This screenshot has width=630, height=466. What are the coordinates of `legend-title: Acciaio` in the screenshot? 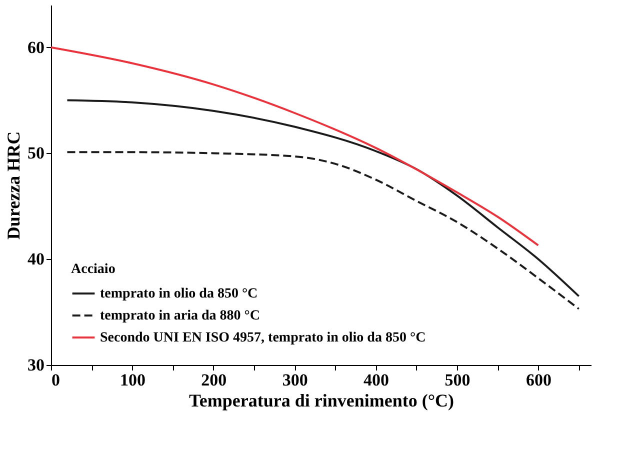 It's located at (93, 269).